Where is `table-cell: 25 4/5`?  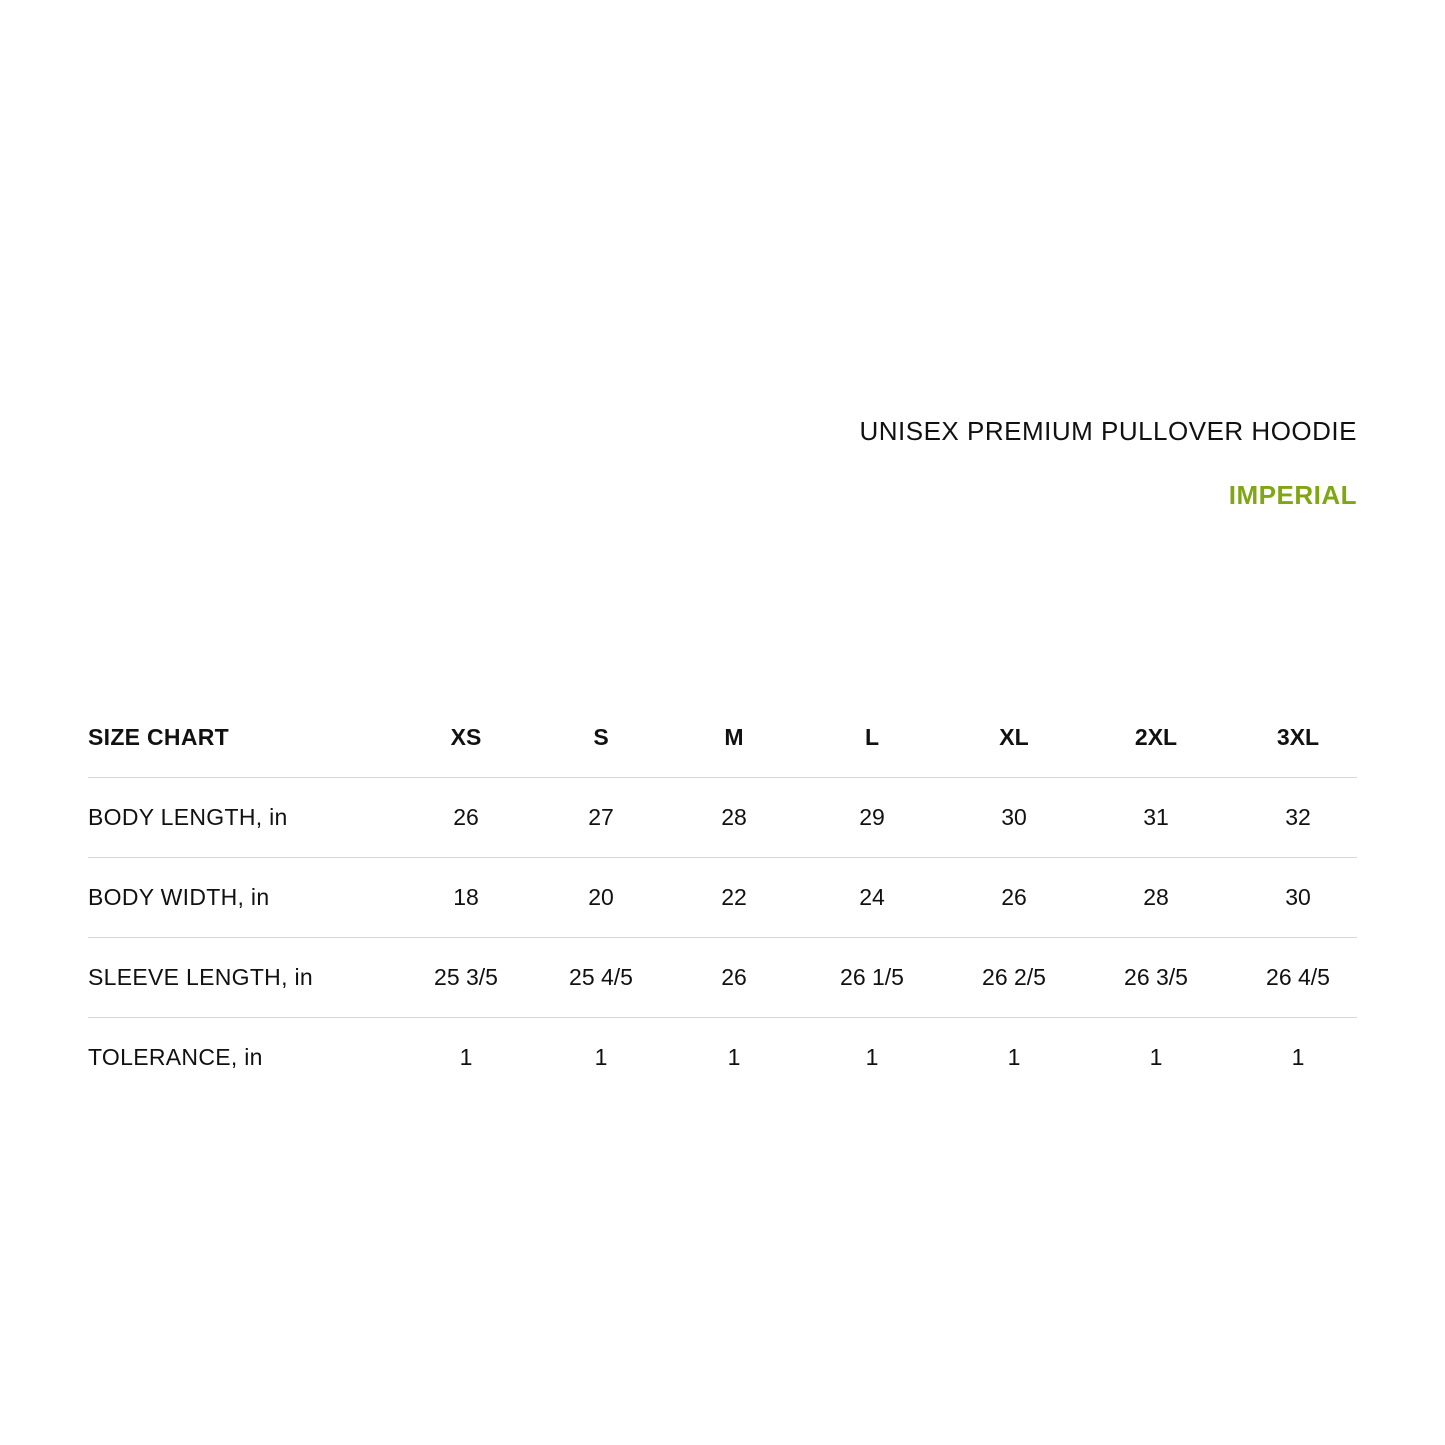 table-cell: 25 4/5 is located at coordinates (601, 977).